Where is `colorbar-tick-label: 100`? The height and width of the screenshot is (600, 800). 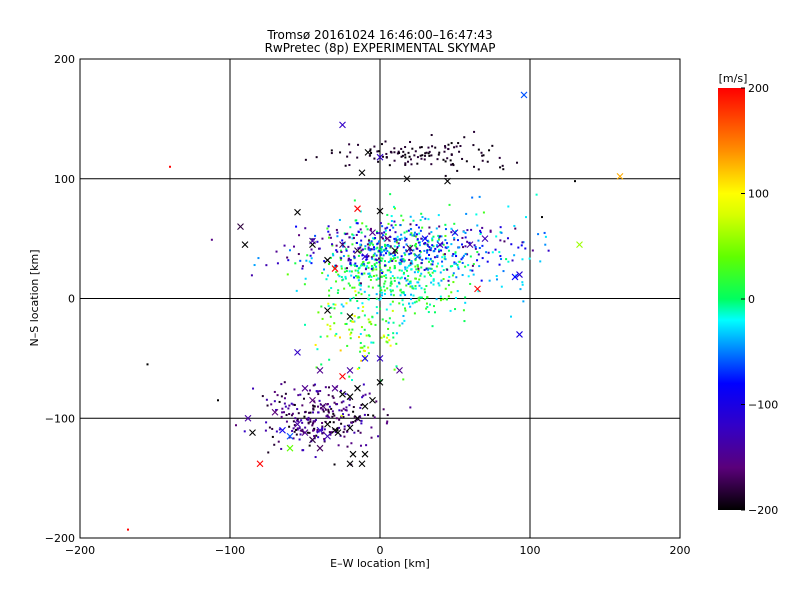
colorbar-tick-label: 100 is located at coordinates (758, 194).